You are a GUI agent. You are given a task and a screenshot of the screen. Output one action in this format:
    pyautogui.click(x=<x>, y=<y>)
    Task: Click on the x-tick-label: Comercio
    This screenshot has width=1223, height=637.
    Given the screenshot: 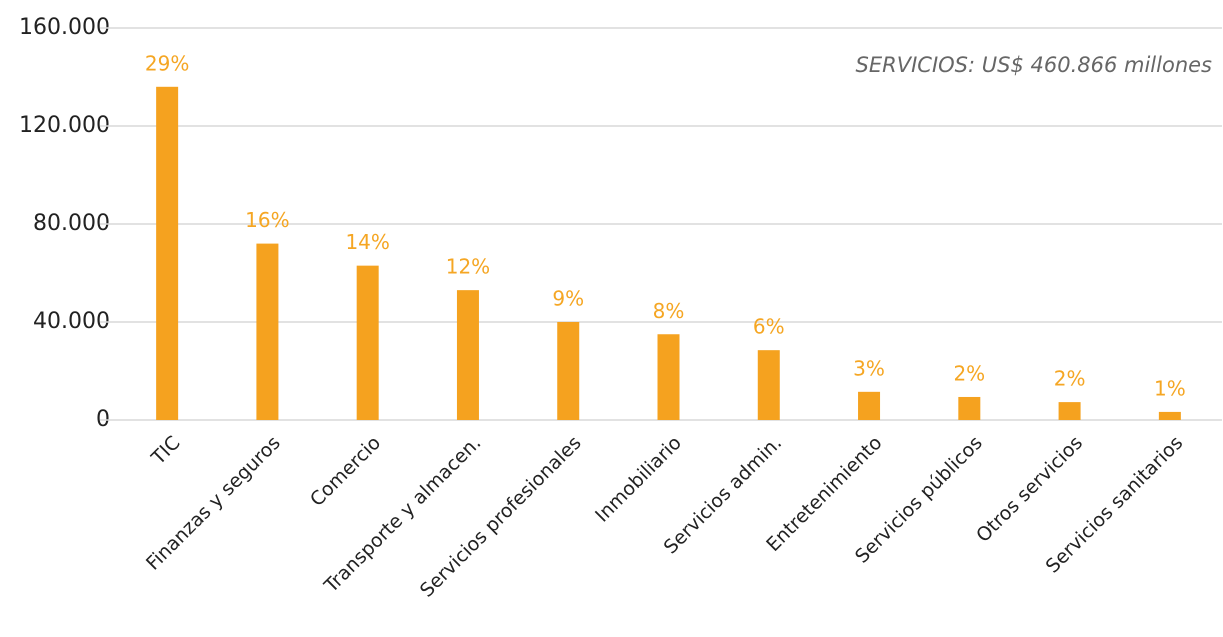 What is the action you would take?
    pyautogui.click(x=345, y=471)
    